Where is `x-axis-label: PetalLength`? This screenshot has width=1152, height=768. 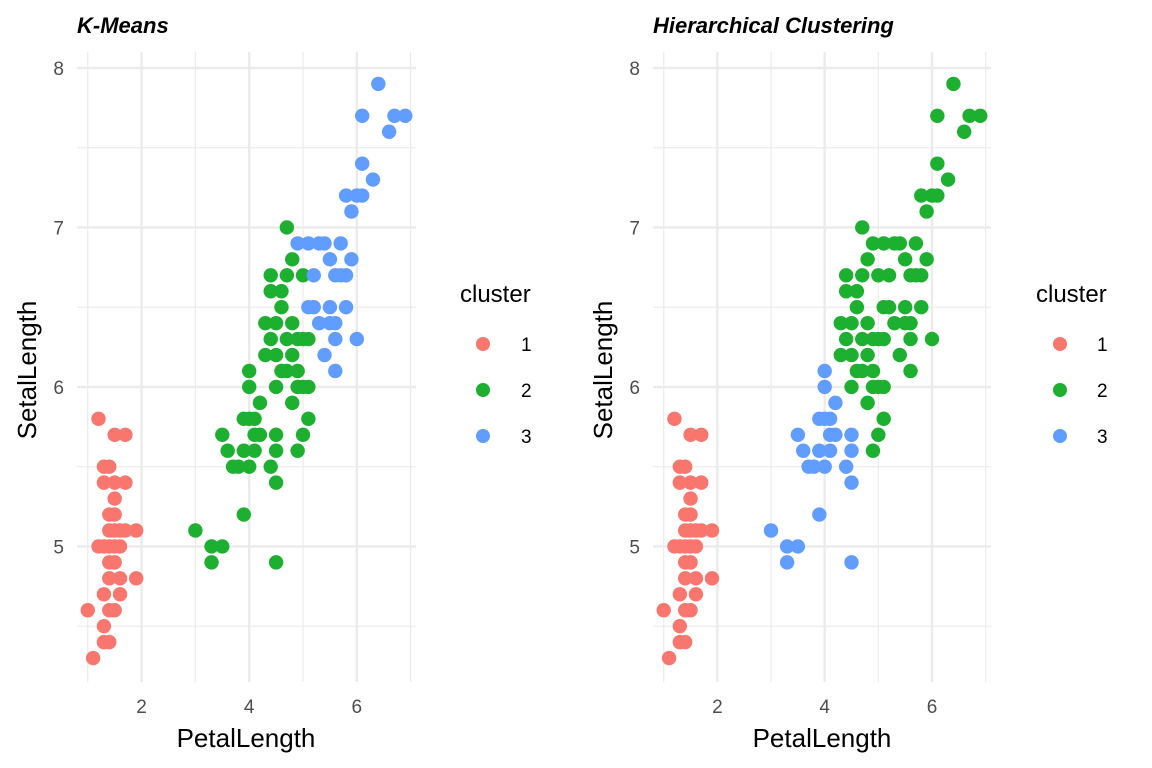
x-axis-label: PetalLength is located at coordinates (246, 738).